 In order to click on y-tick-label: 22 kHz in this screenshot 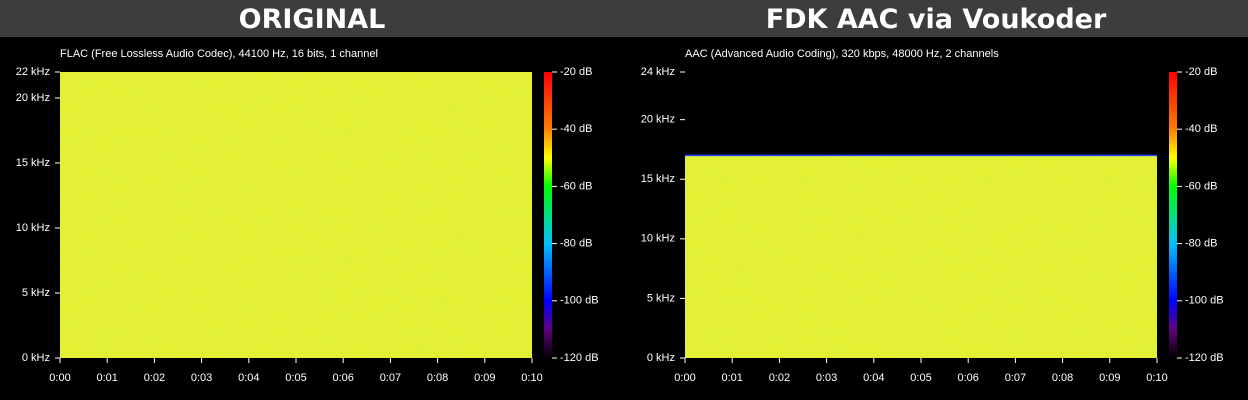, I will do `click(33, 72)`.